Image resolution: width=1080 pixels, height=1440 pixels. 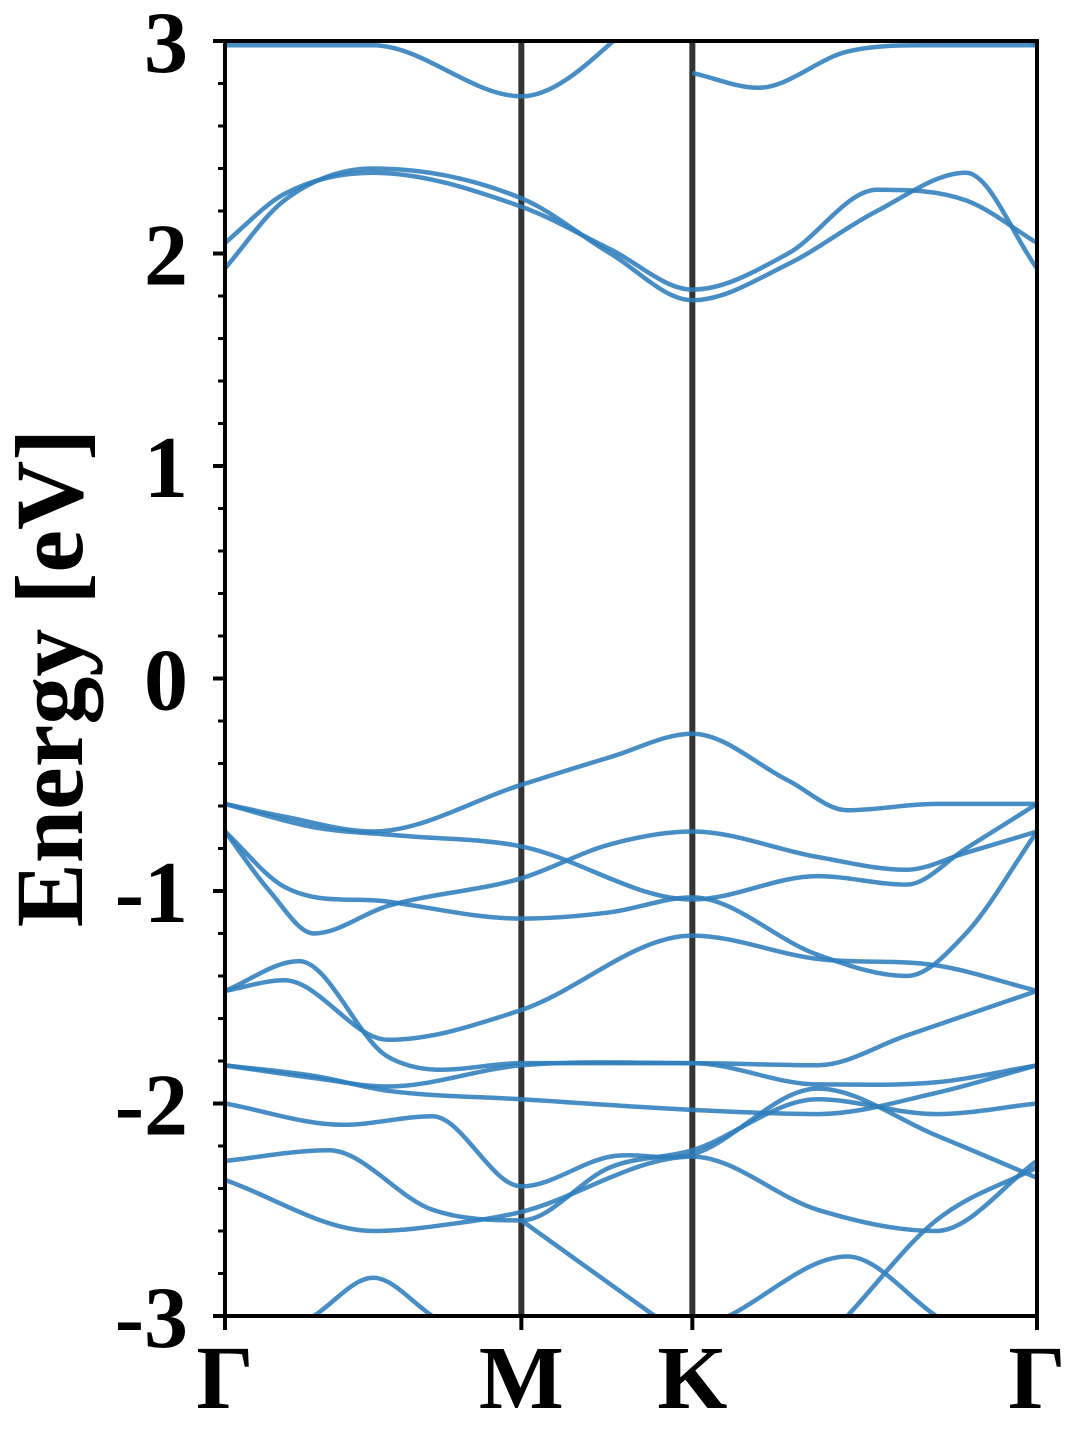 What do you see at coordinates (151, 1318) in the screenshot?
I see `y-tick-label: -3` at bounding box center [151, 1318].